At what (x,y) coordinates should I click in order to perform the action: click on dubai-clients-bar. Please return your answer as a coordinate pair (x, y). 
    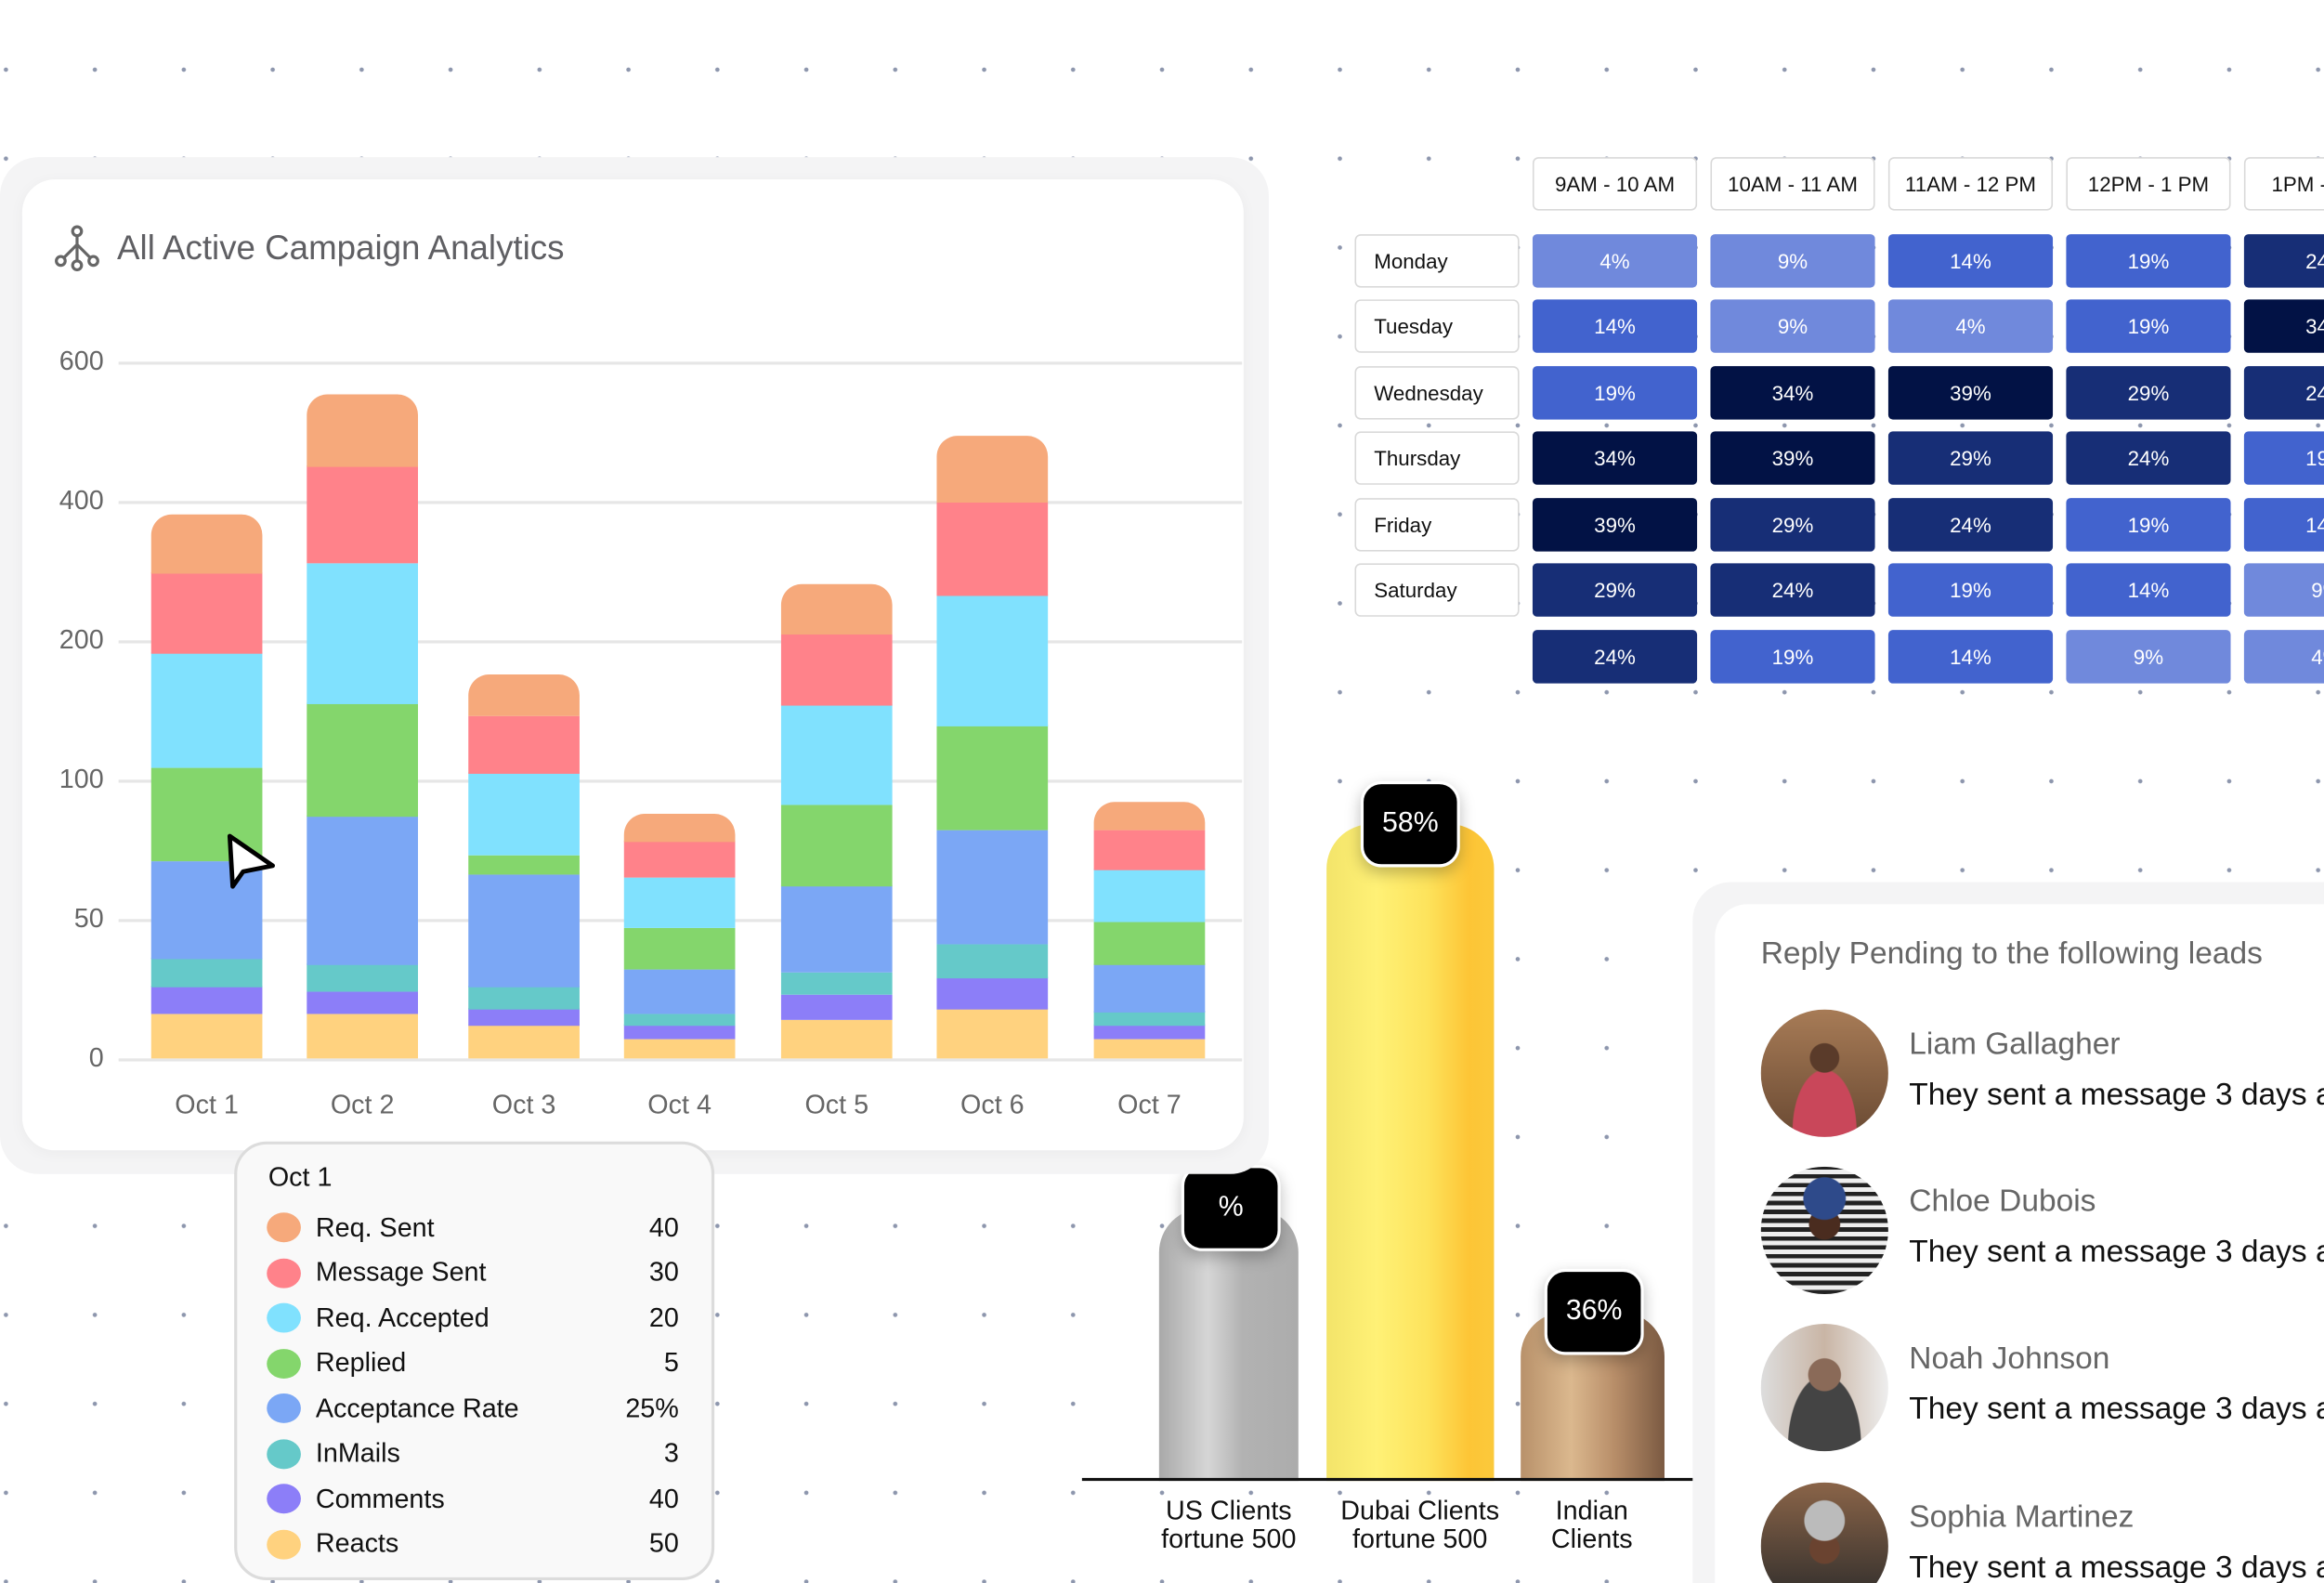
    Looking at the image, I should click on (1410, 1153).